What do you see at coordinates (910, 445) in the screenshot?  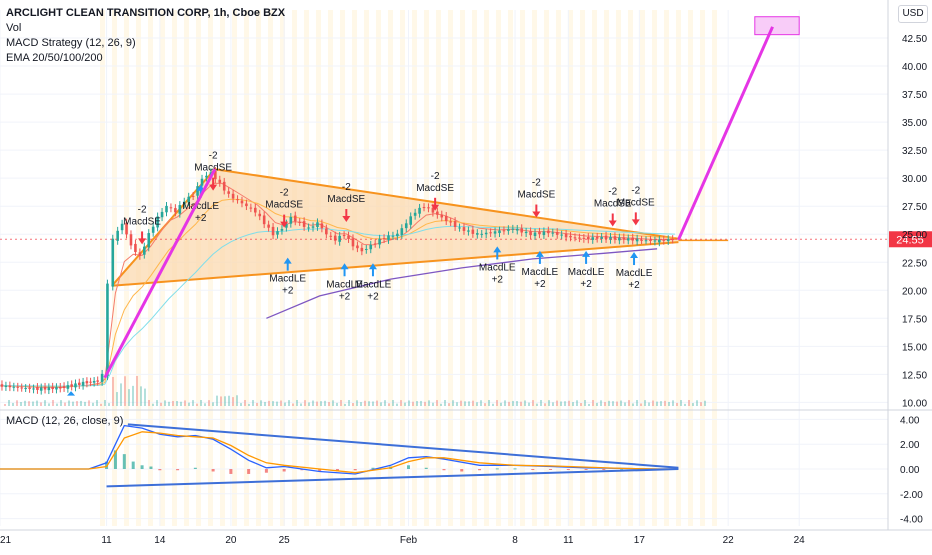 I see `macd-tick-label: 2.00` at bounding box center [910, 445].